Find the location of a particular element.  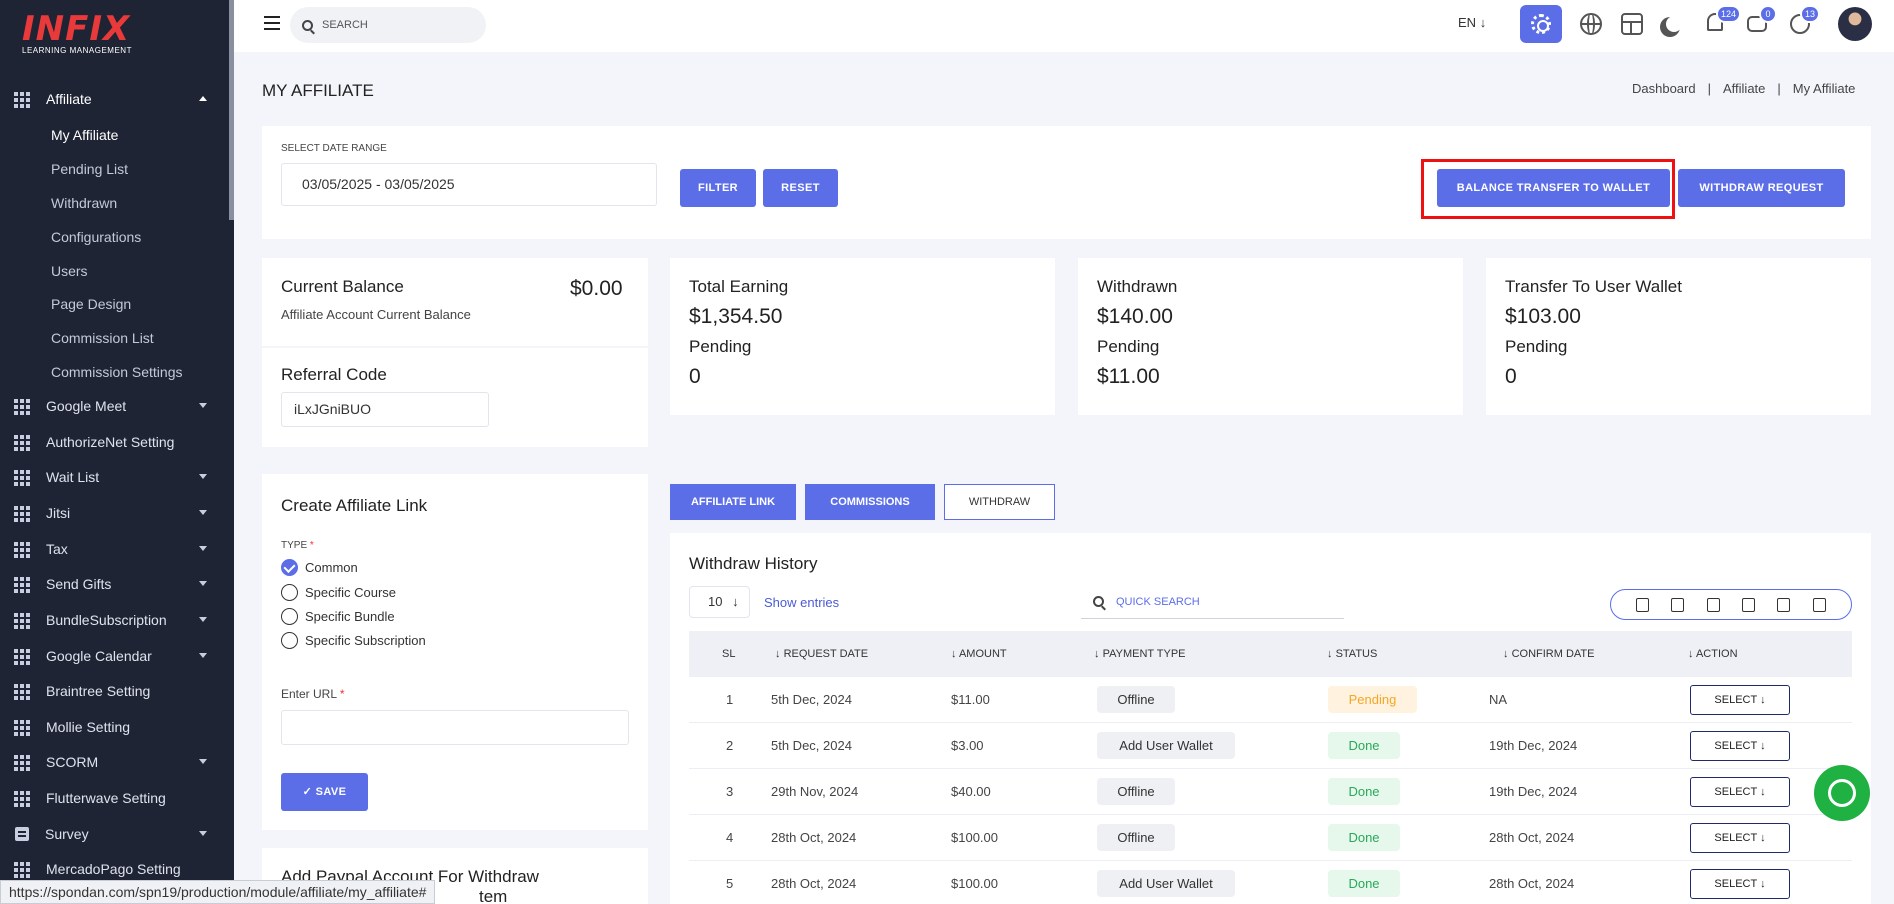

sidebar-item-braintree: Braintree Setting is located at coordinates (114, 691).